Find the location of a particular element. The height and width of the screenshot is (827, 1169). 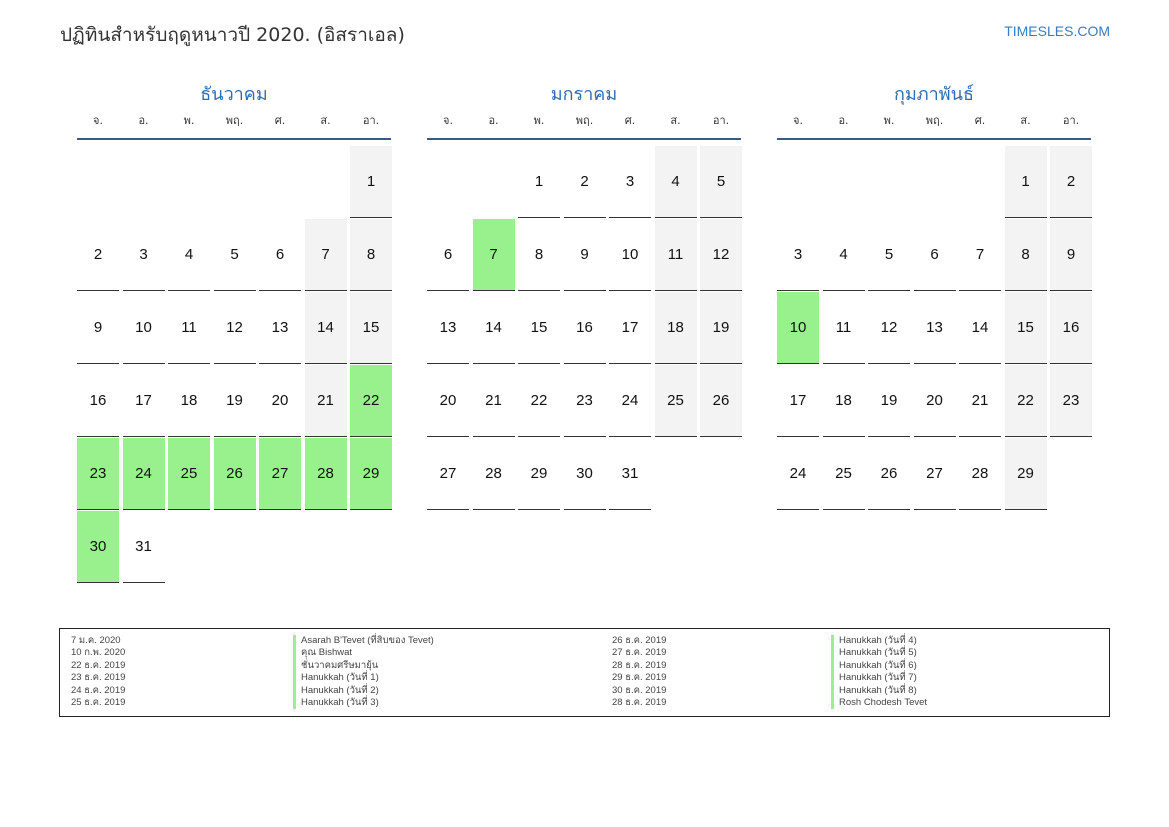

site-link: TIMESLES.COM is located at coordinates (1057, 31).